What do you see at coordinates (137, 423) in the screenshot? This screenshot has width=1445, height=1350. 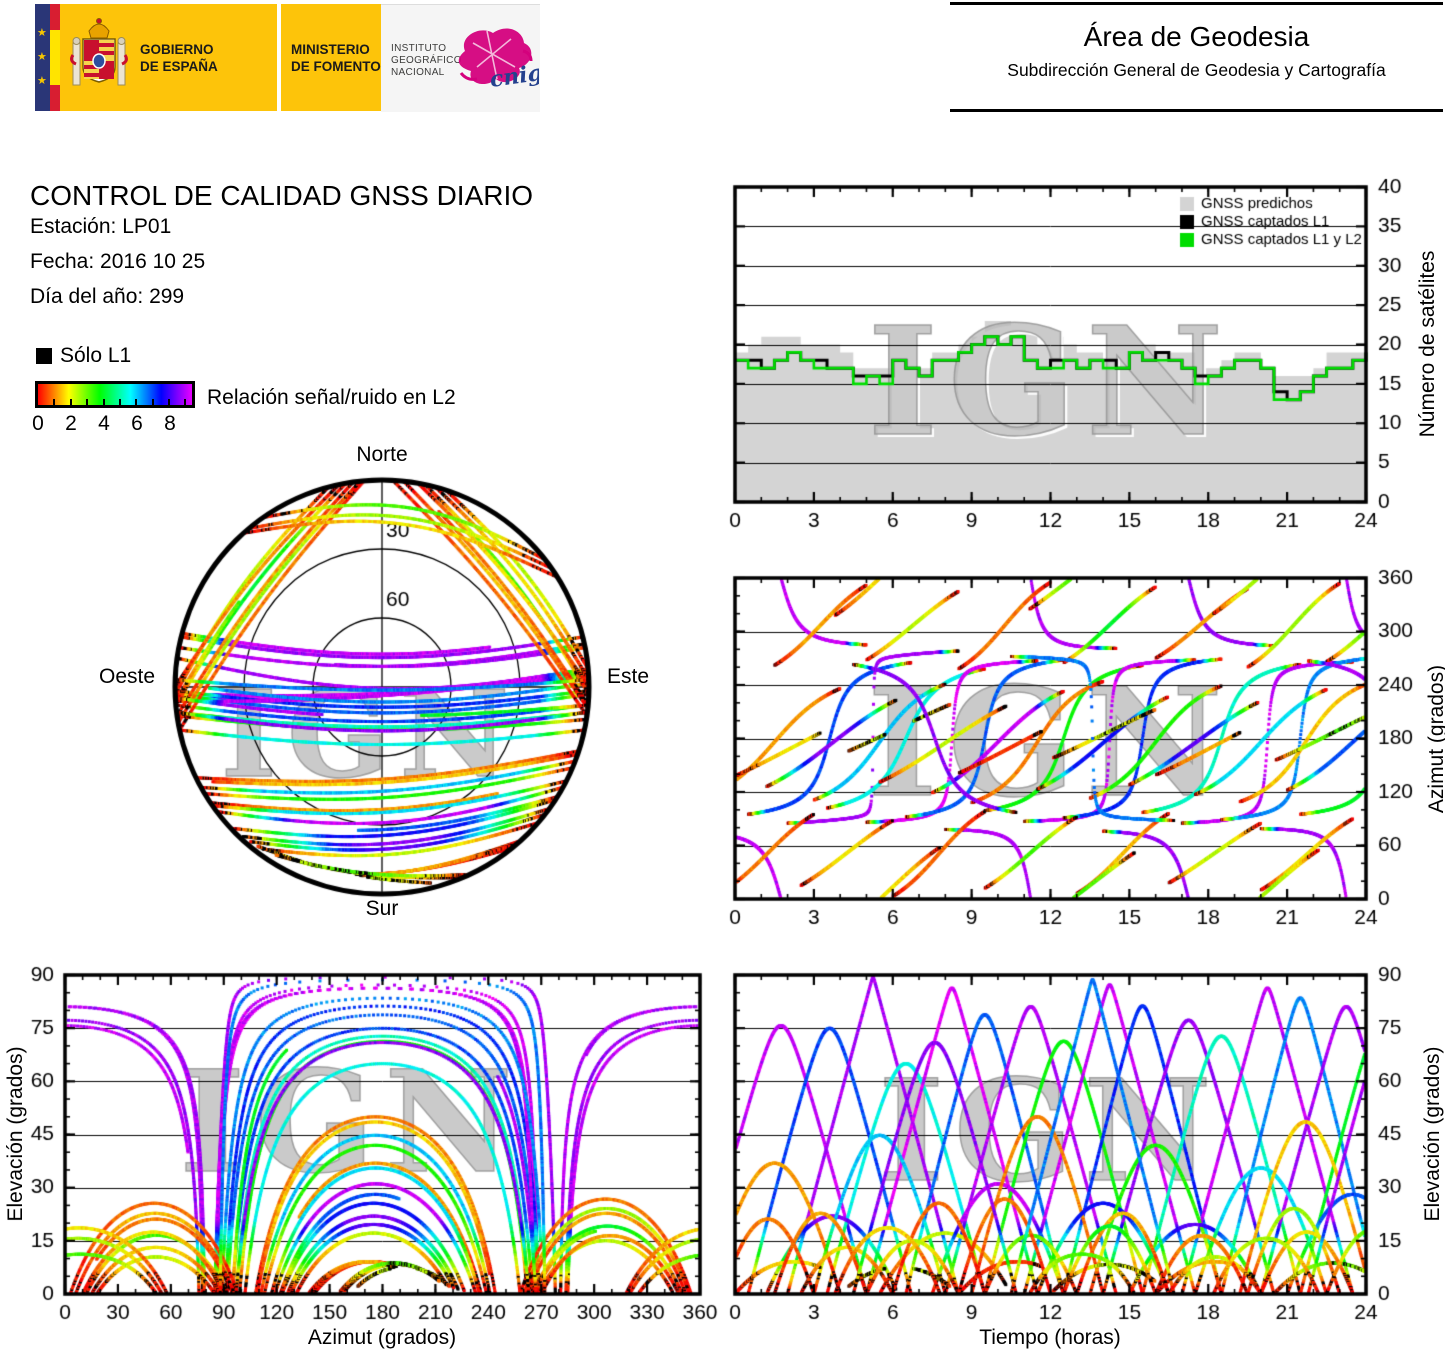 I see `snr-scale-tick: 6` at bounding box center [137, 423].